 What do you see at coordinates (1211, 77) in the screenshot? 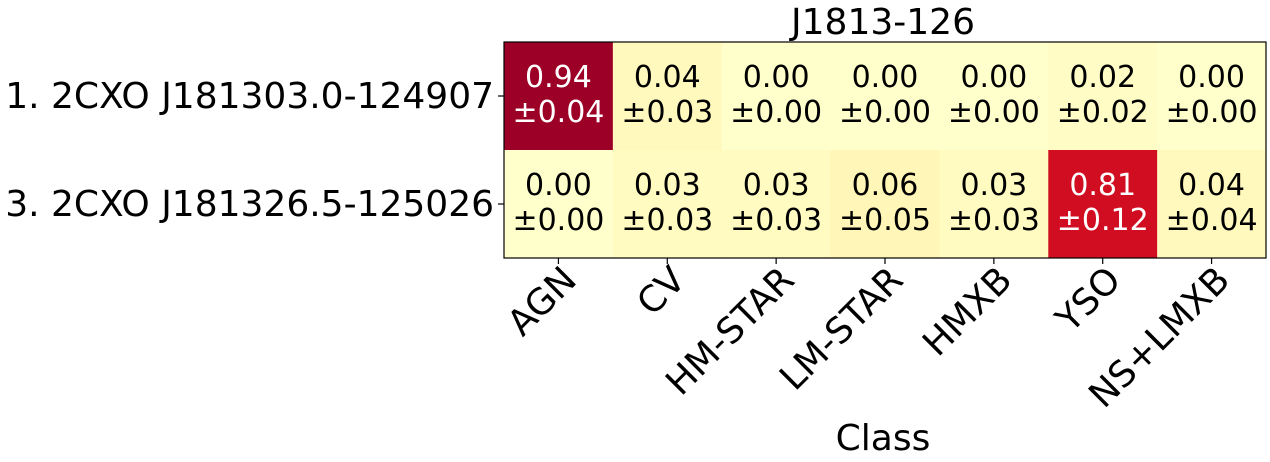
I see `cell-value-label-r0-c6: 0.00` at bounding box center [1211, 77].